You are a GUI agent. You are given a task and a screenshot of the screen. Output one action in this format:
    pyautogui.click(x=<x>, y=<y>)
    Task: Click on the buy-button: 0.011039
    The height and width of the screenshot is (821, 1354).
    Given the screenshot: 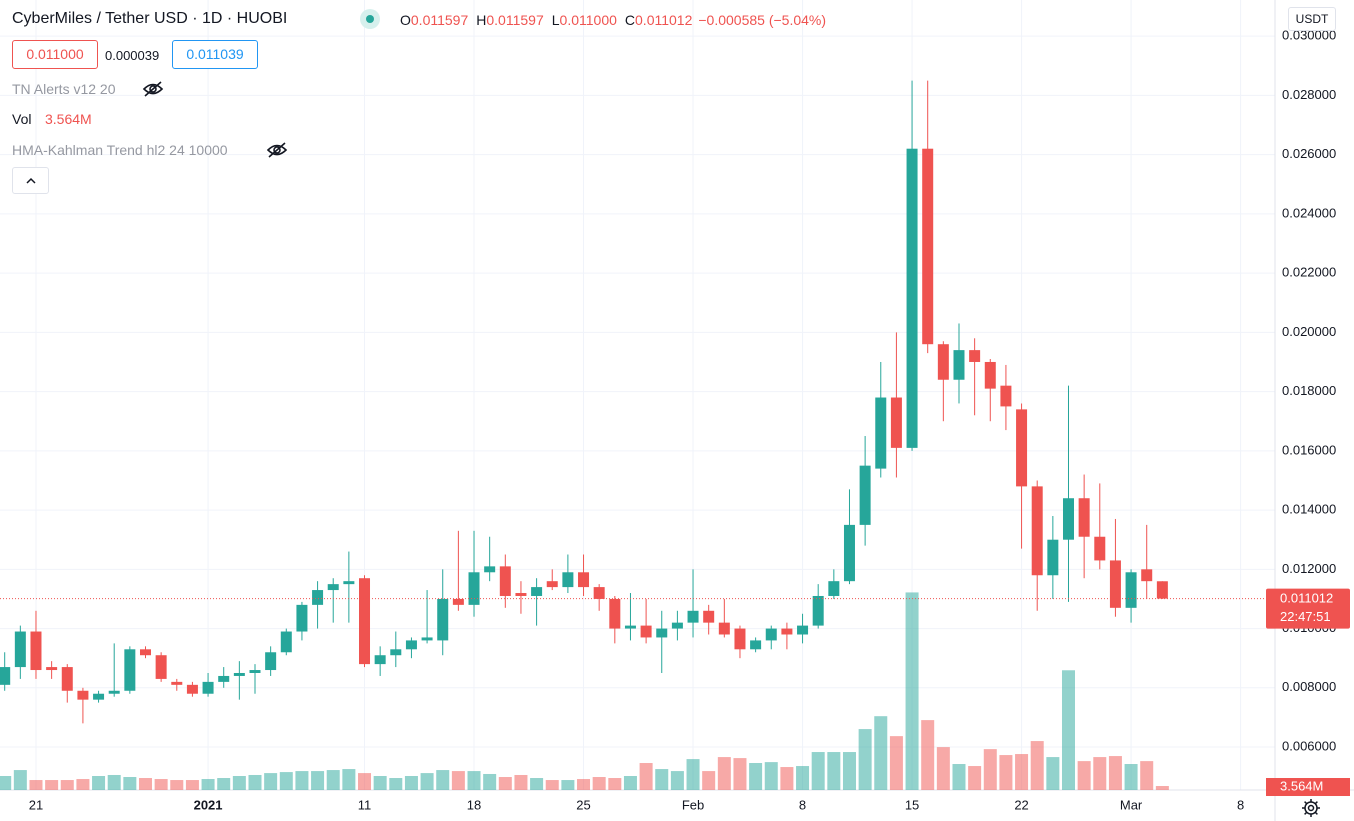 What is the action you would take?
    pyautogui.click(x=215, y=54)
    